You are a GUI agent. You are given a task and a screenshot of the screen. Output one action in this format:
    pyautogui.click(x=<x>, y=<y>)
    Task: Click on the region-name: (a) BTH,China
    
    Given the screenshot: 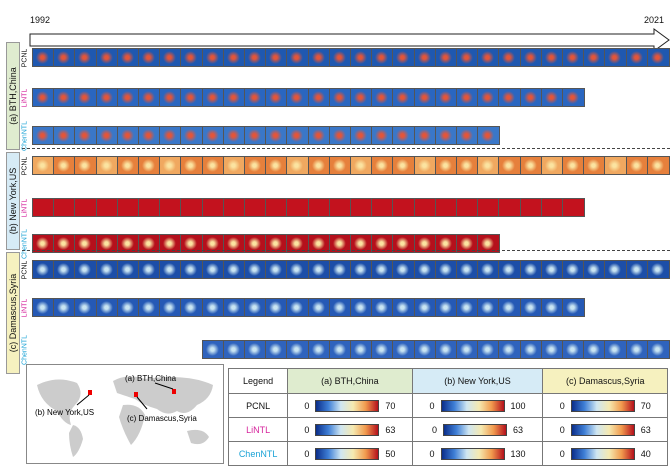 What is the action you would take?
    pyautogui.click(x=13, y=96)
    